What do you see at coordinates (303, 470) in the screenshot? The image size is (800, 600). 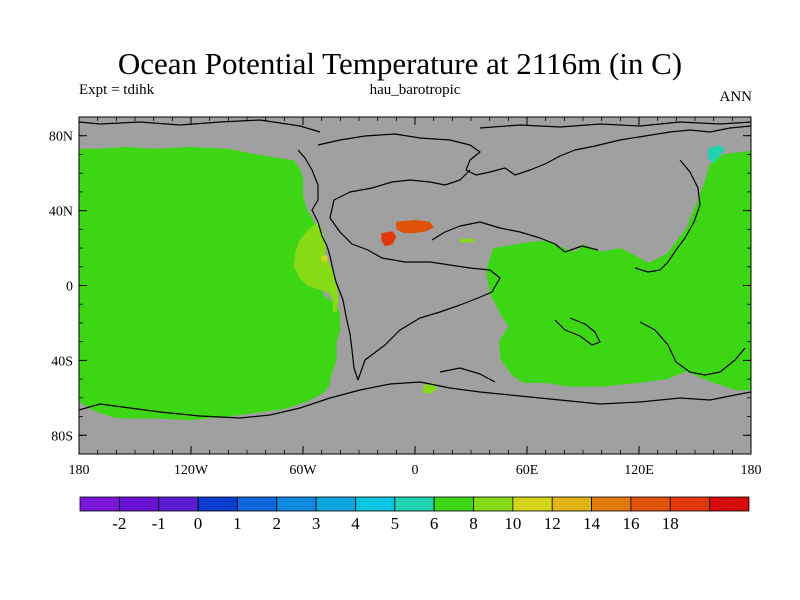 I see `x-tick-label: 60W` at bounding box center [303, 470].